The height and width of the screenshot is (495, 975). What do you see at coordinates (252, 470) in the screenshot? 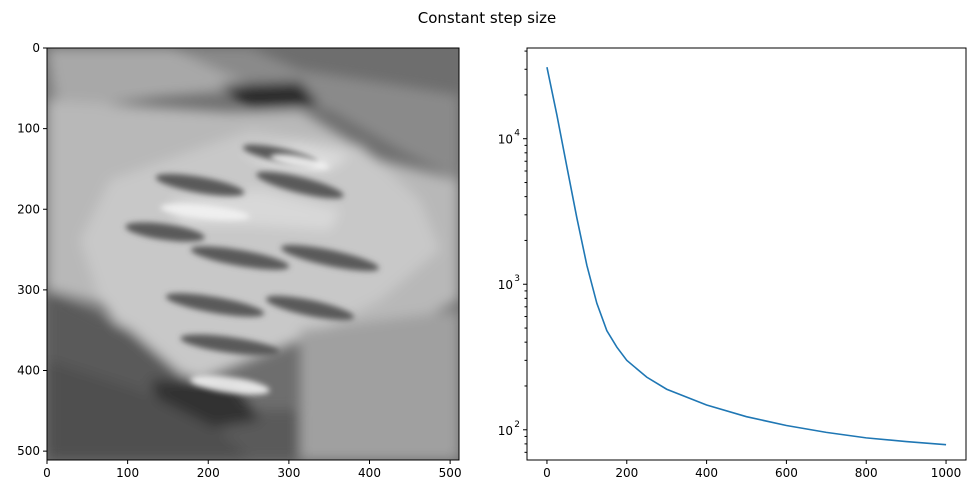
I see `heatmap-x-axis: 0 100 200 300 400 500` at bounding box center [252, 470].